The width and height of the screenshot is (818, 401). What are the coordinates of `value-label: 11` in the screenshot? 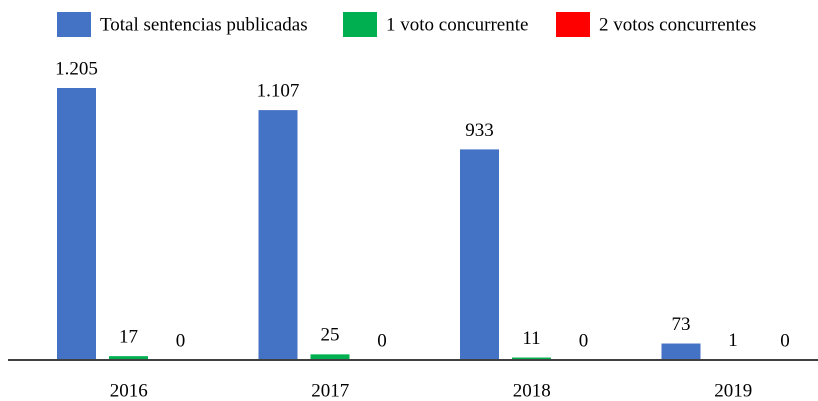 It's located at (531, 338).